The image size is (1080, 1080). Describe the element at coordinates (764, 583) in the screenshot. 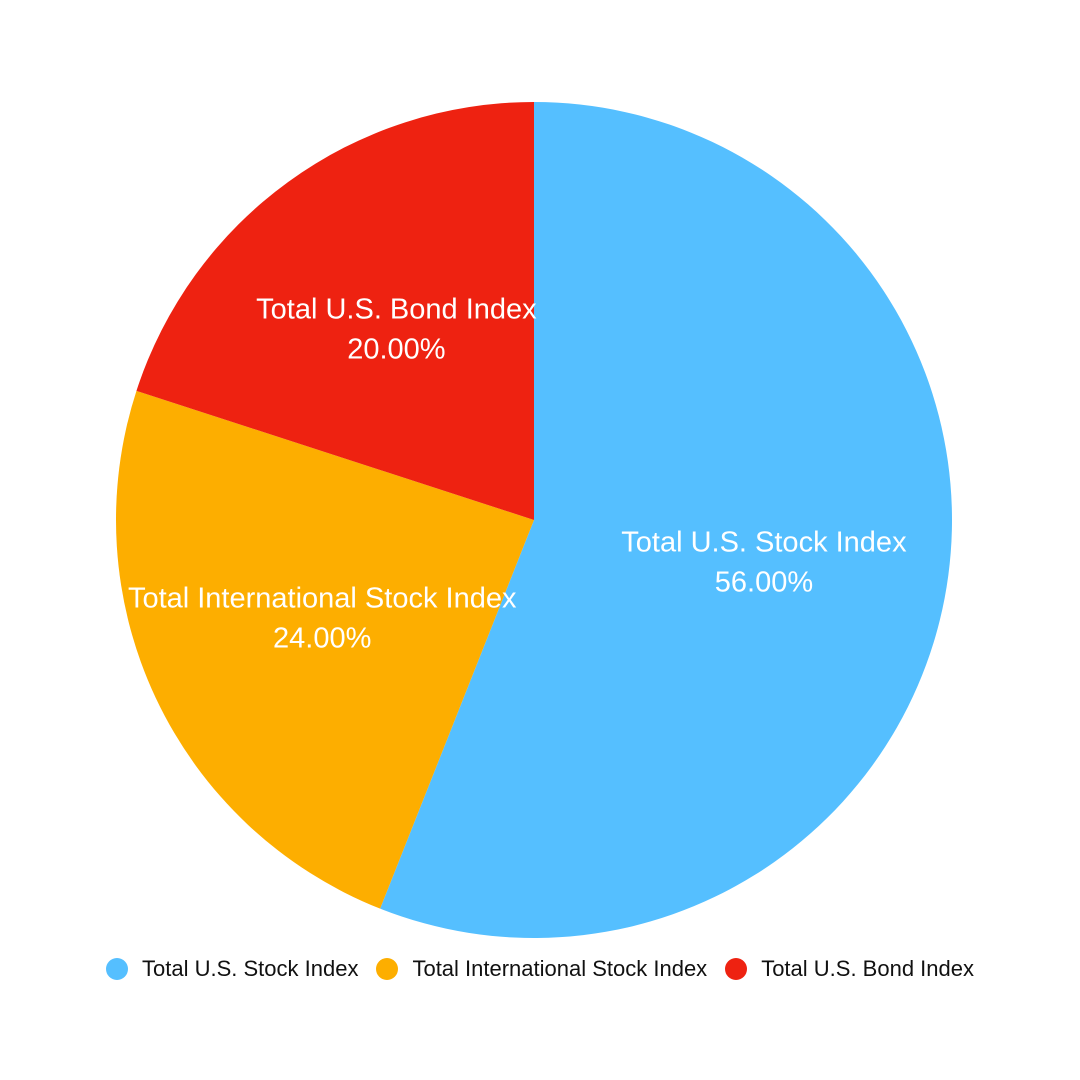

I see `value-label: 56.00%` at that location.